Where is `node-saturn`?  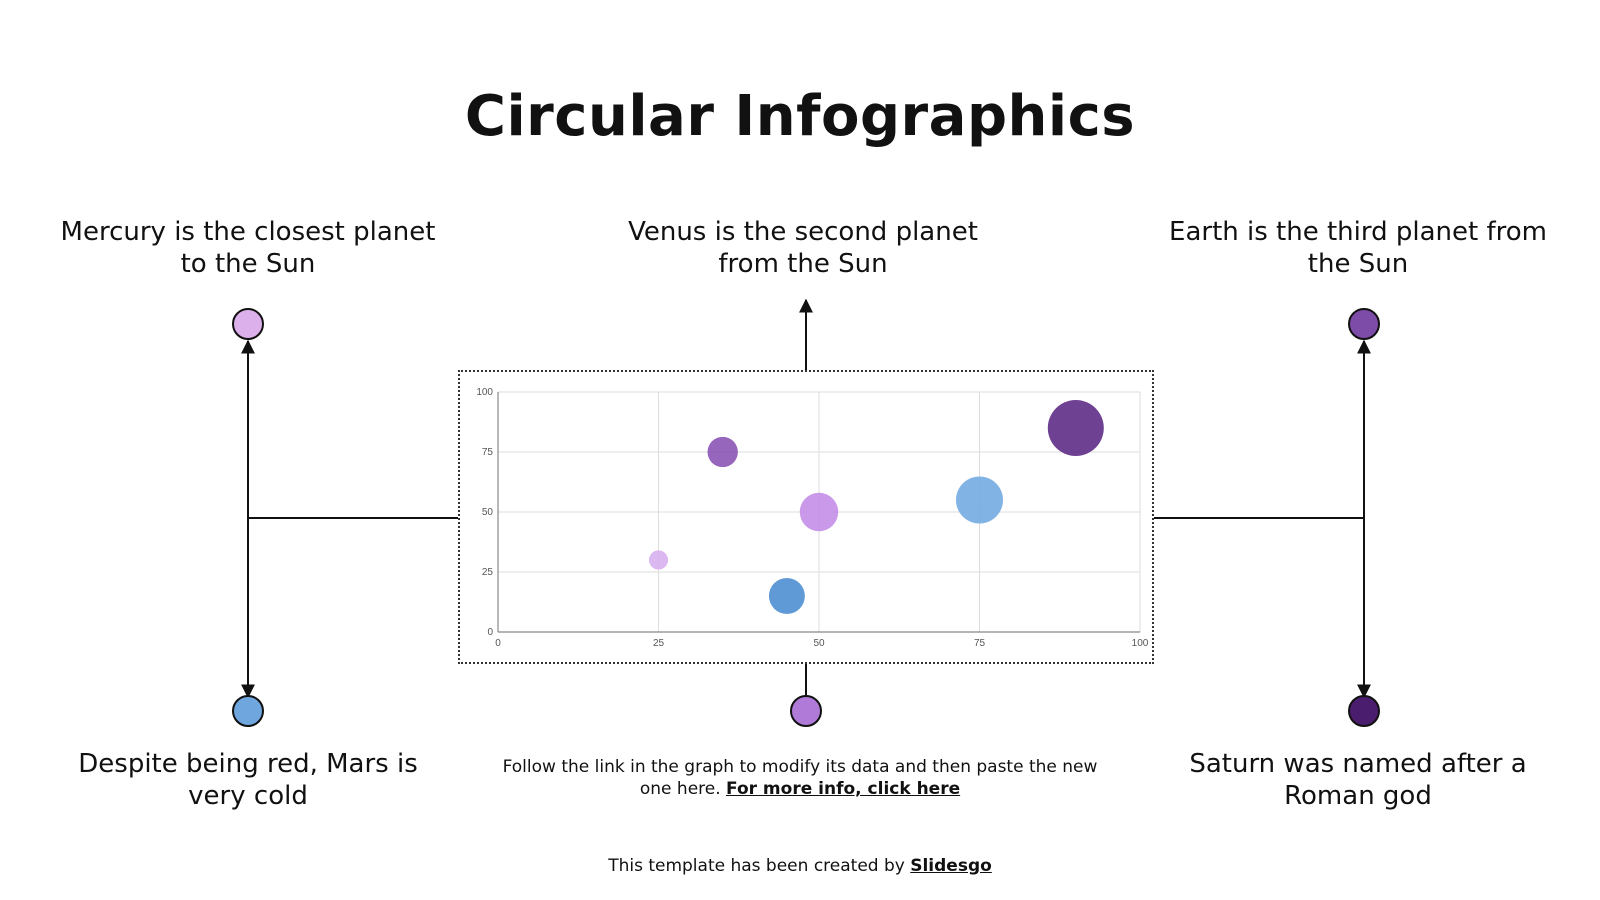
node-saturn is located at coordinates (1364, 711).